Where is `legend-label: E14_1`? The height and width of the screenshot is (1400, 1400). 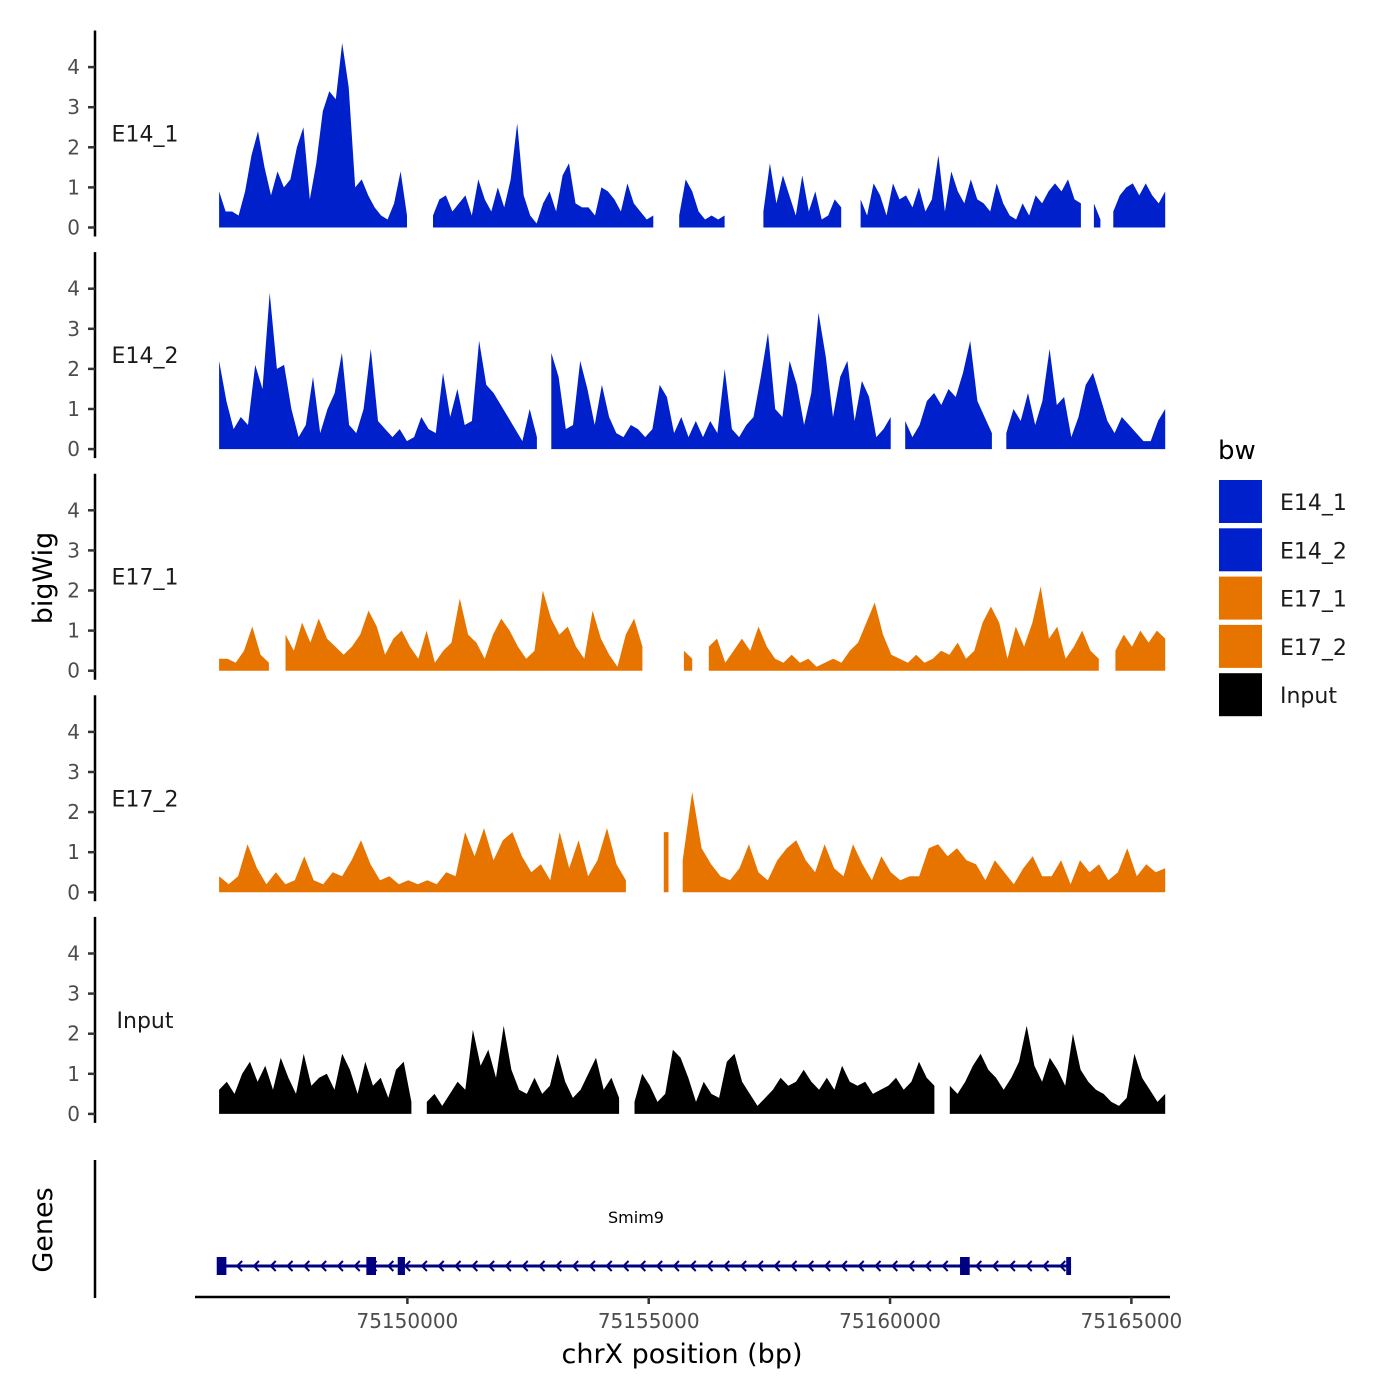 legend-label: E14_1 is located at coordinates (1313, 503).